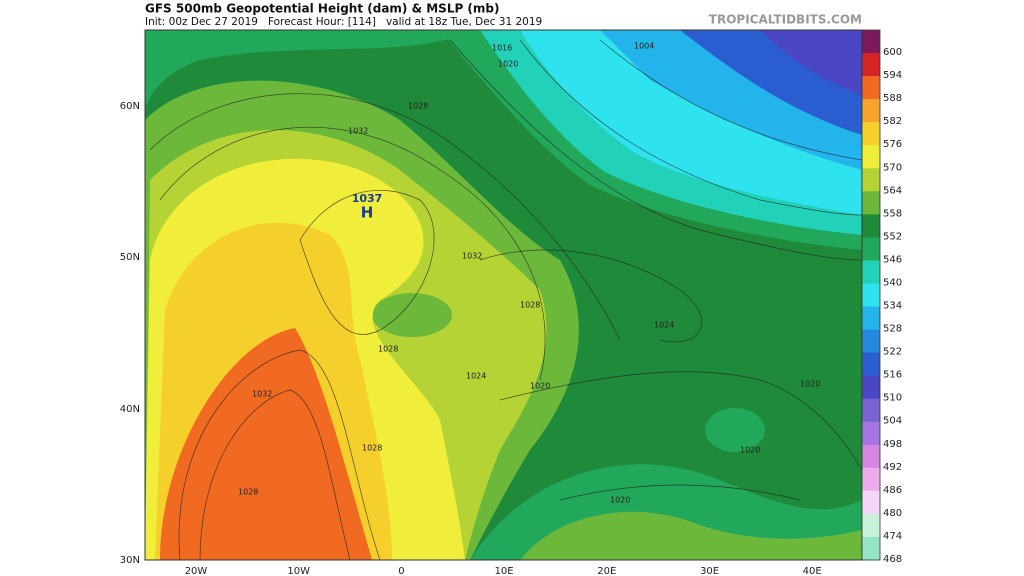 The width and height of the screenshot is (1024, 576). I want to click on longitude-label: 0, so click(401, 571).